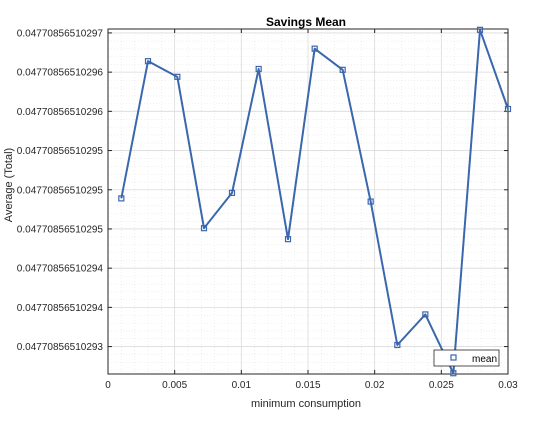 Image resolution: width=560 pixels, height=425 pixels. I want to click on legend-marker-icon, so click(453, 357).